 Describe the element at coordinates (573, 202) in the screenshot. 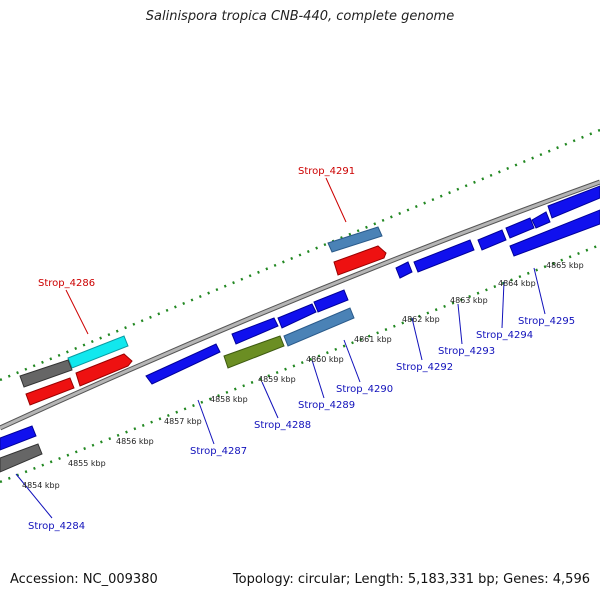

I see `gene-blue-e` at that location.